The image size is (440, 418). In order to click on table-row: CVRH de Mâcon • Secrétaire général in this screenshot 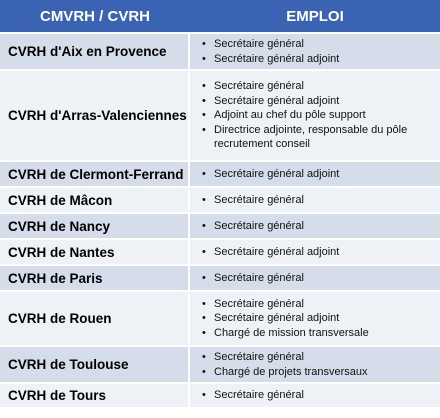, I will do `click(220, 201)`.